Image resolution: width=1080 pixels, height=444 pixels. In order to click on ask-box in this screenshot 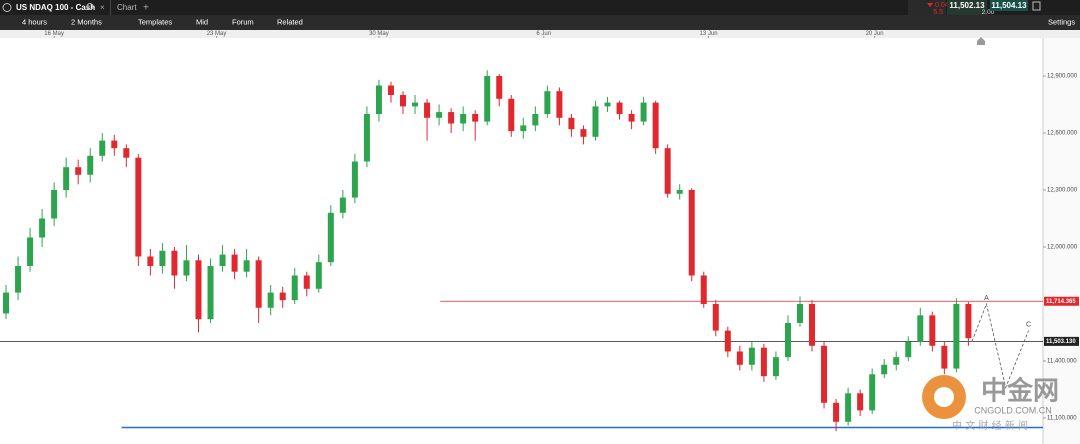, I will do `click(1009, 5)`.